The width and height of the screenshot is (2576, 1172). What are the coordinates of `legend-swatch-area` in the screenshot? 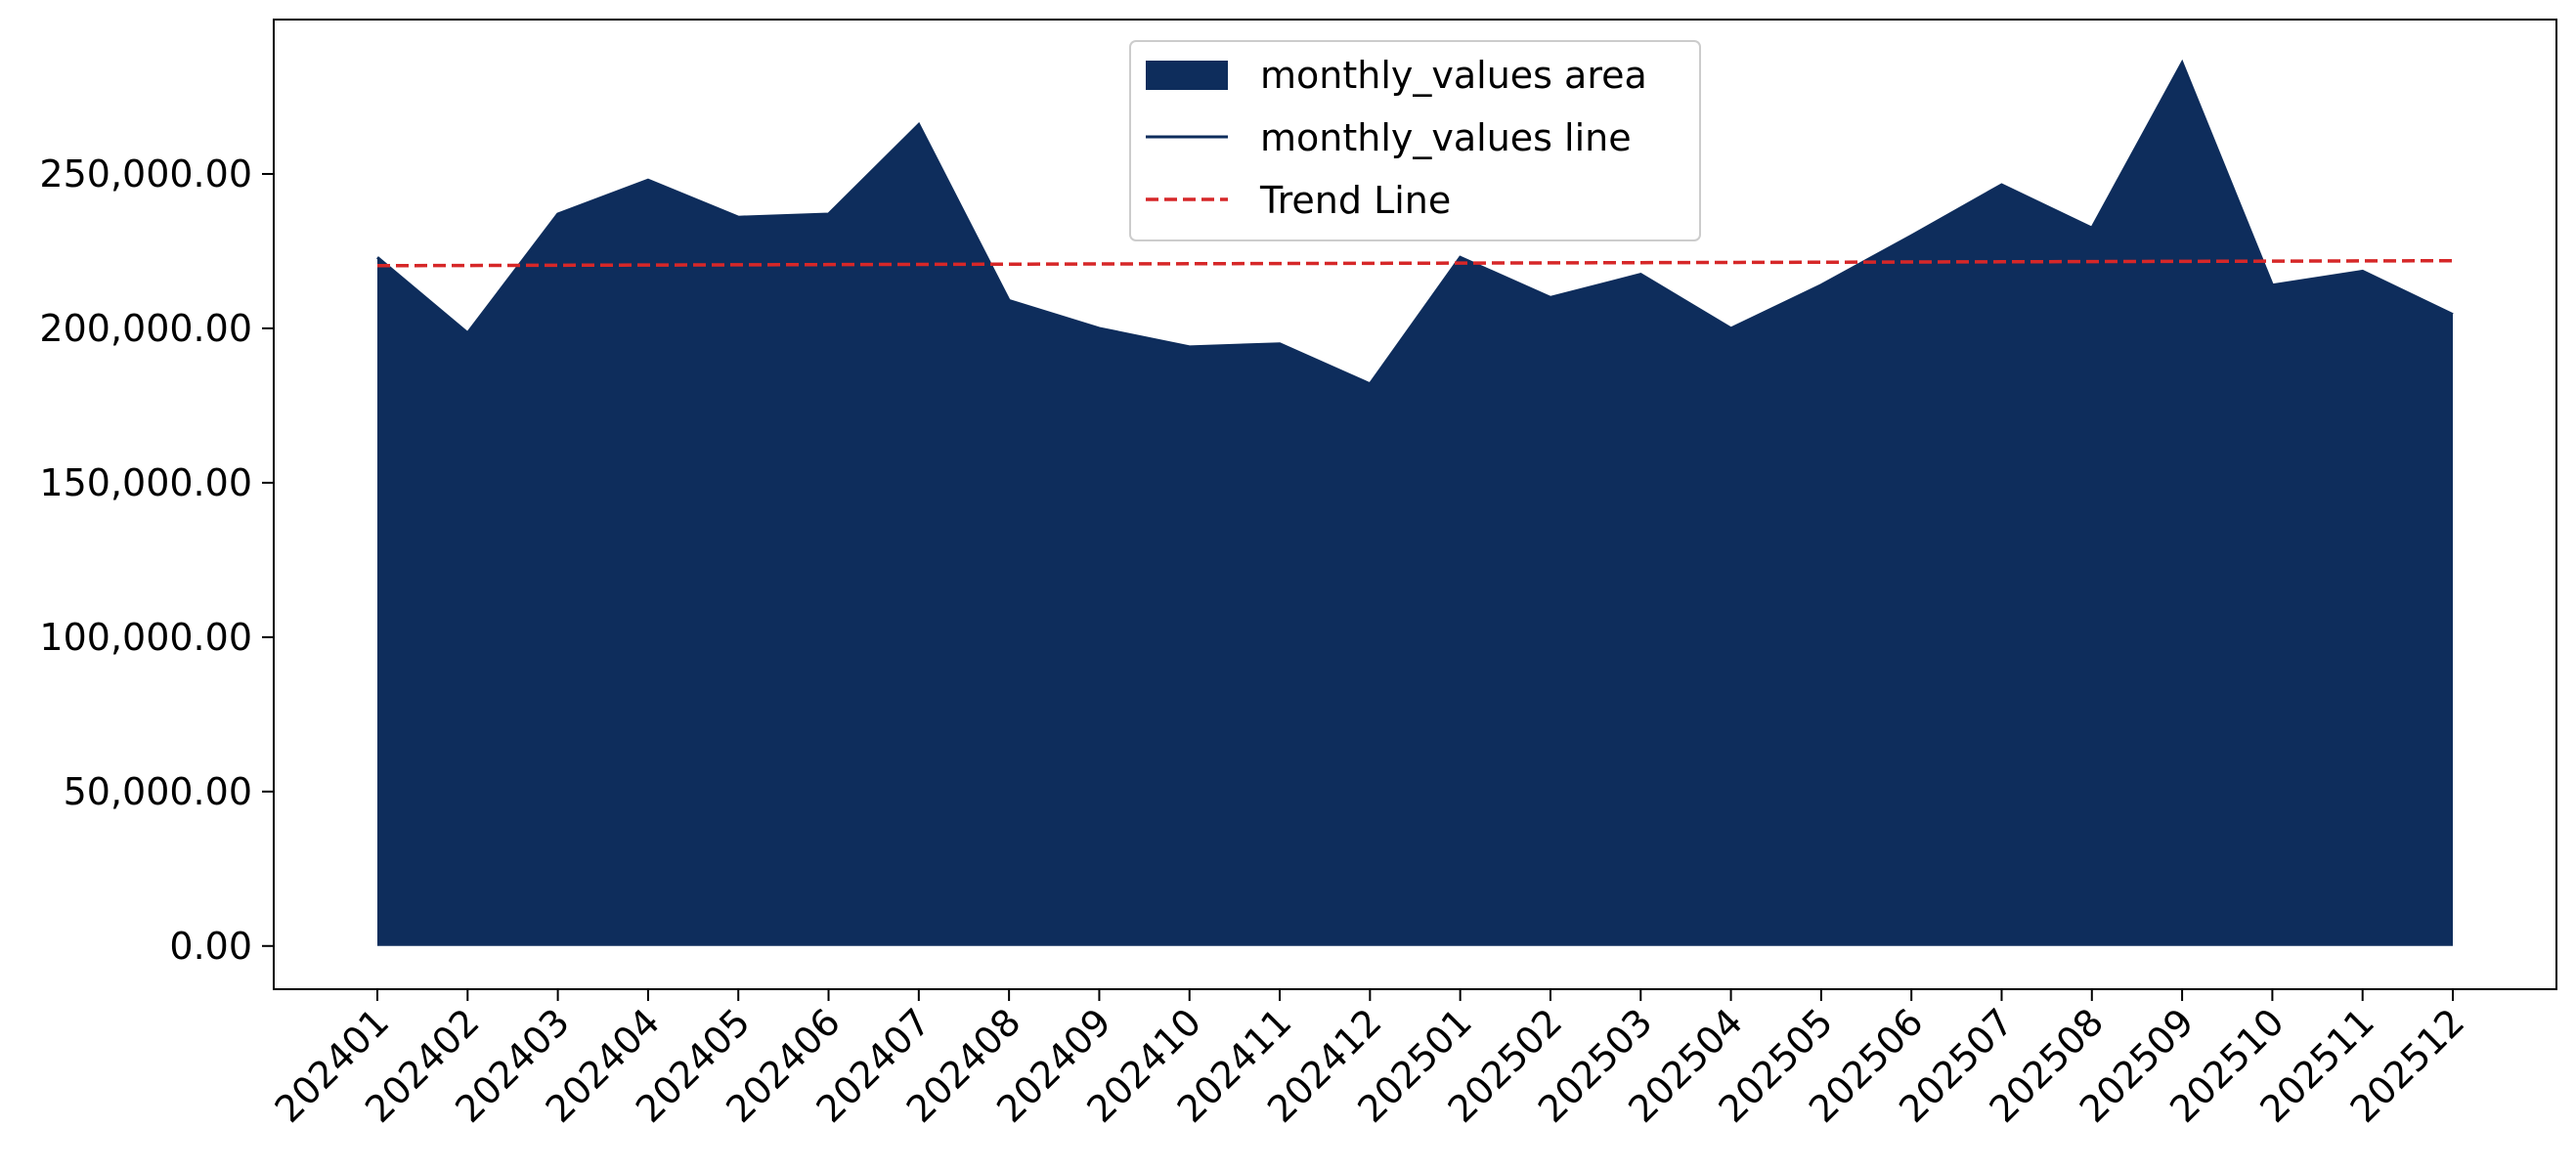 It's located at (1187, 75).